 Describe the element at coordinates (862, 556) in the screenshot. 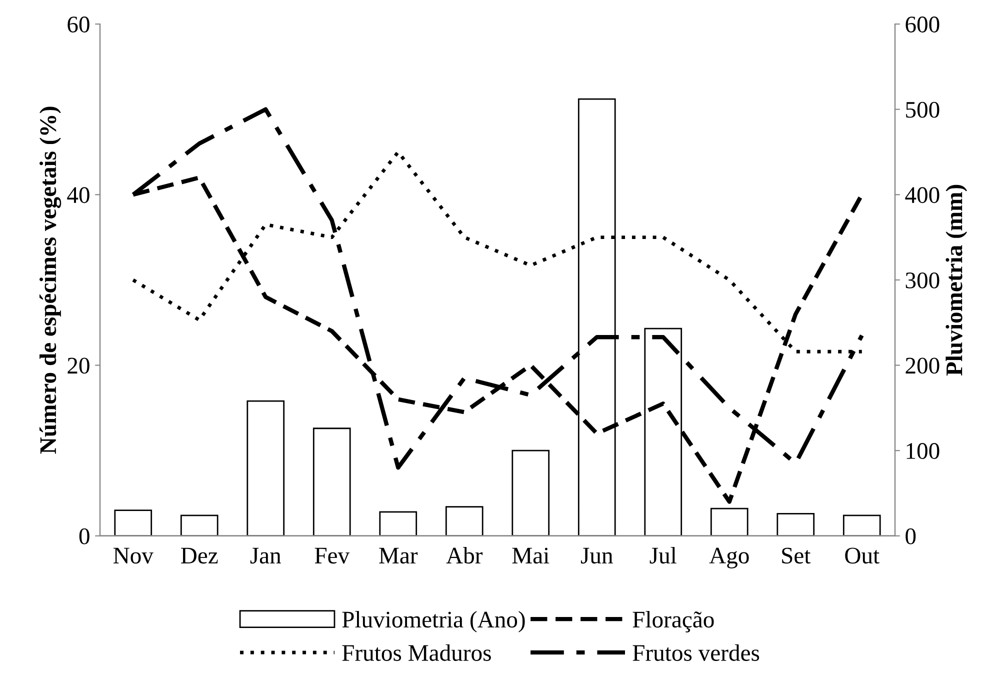

I see `x-tick-label: Out` at that location.